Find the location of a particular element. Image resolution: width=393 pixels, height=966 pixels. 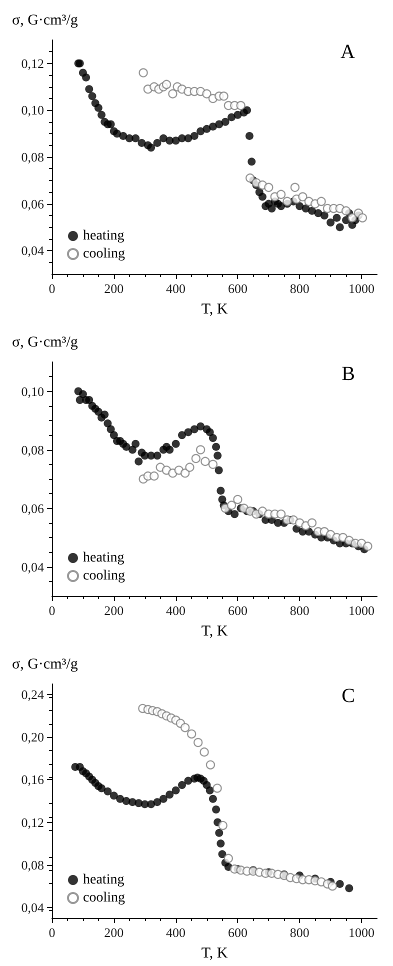

annotation: B is located at coordinates (349, 374).